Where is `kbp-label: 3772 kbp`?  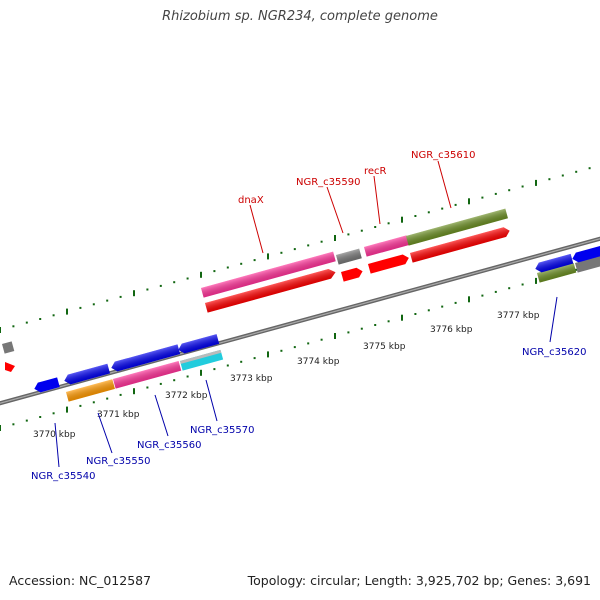
kbp-label: 3772 kbp is located at coordinates (186, 396).